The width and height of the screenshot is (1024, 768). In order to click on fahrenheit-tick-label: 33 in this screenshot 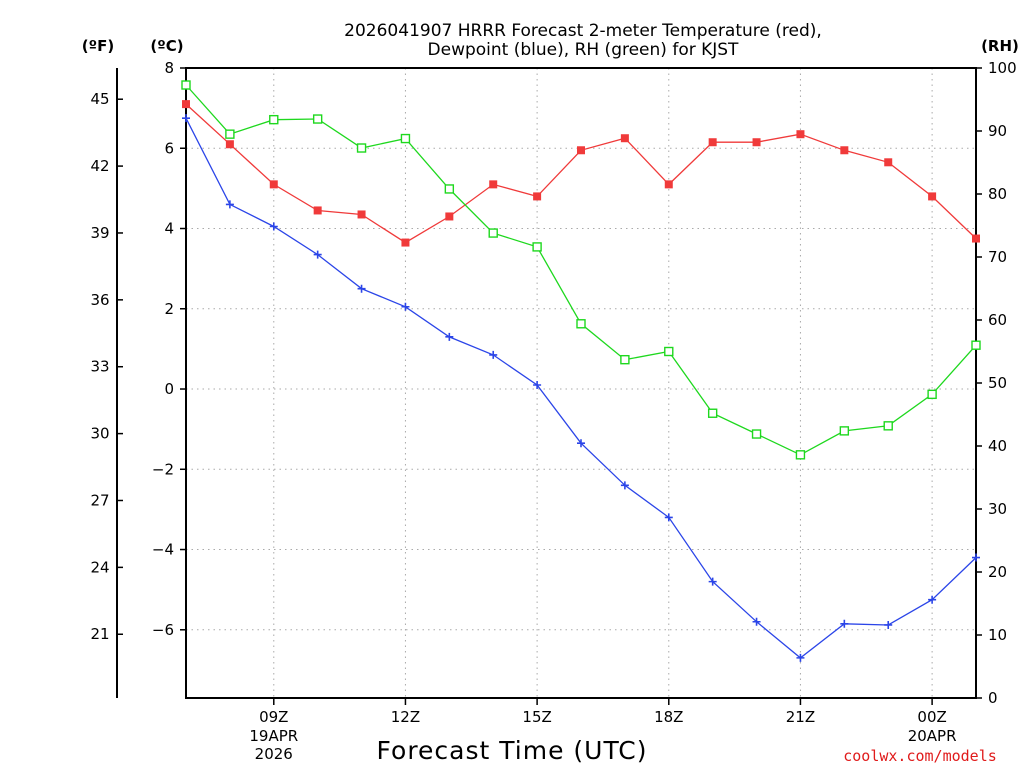, I will do `click(99, 367)`.